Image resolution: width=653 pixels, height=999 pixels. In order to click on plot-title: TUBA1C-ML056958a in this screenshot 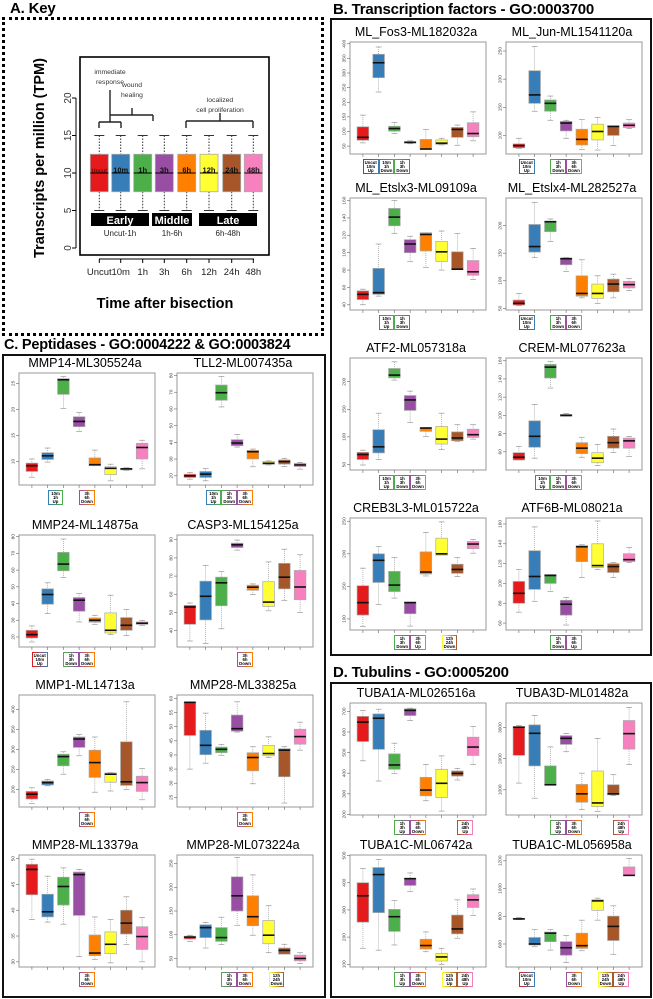, I will do `click(572, 845)`.